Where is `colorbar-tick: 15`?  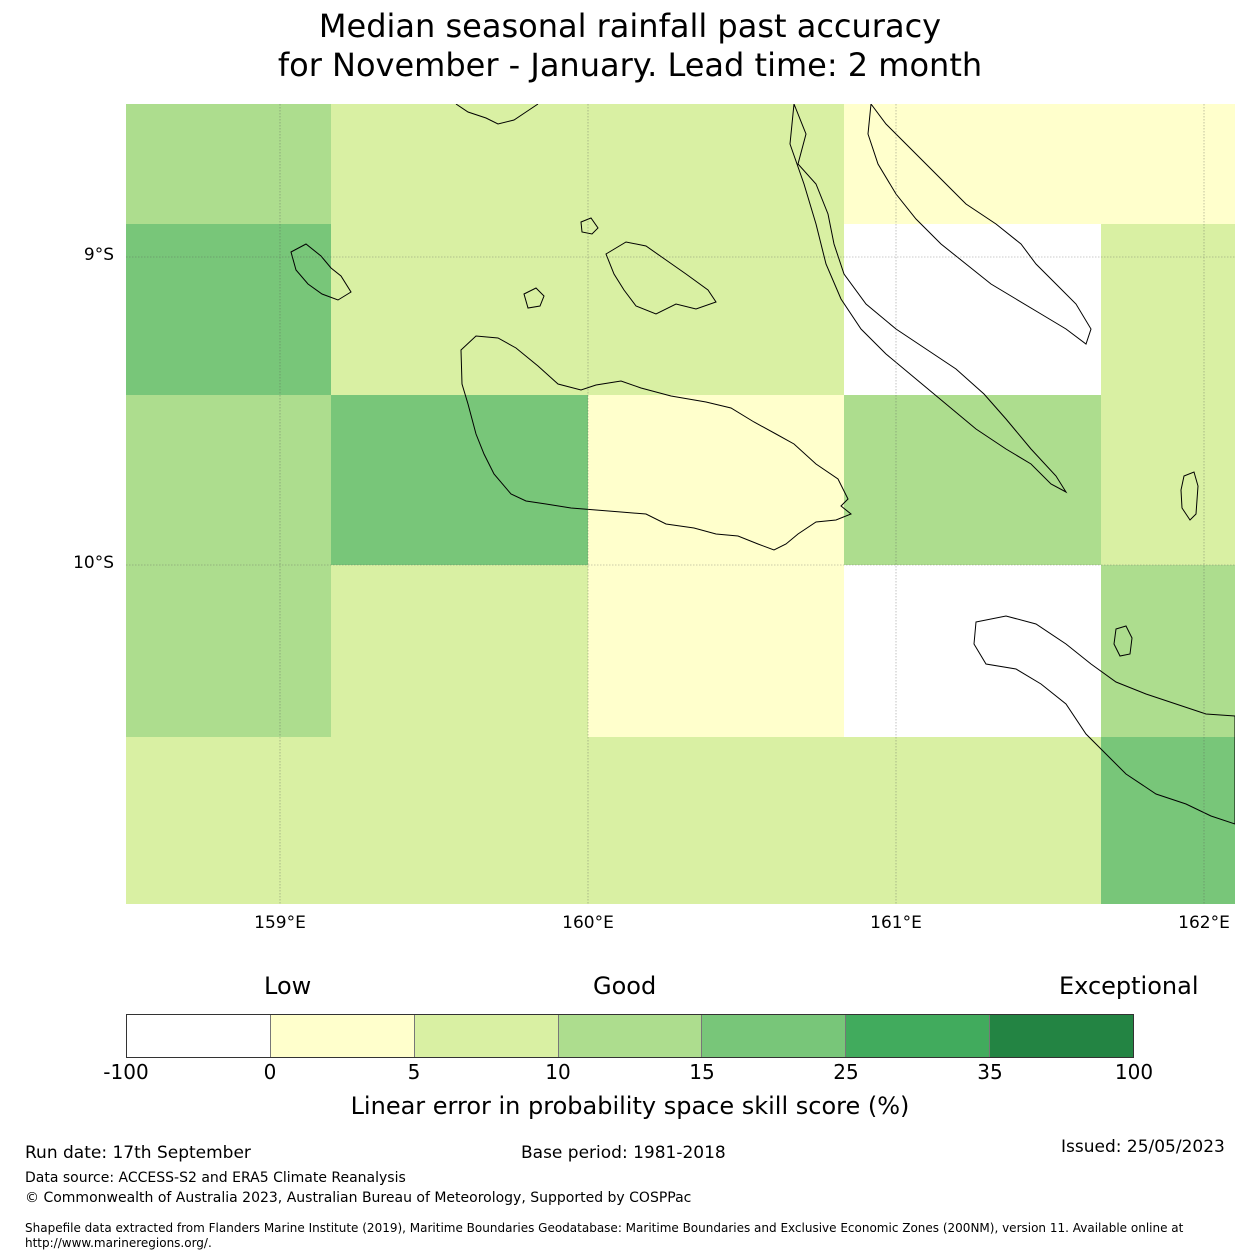
colorbar-tick: 15 is located at coordinates (702, 1072).